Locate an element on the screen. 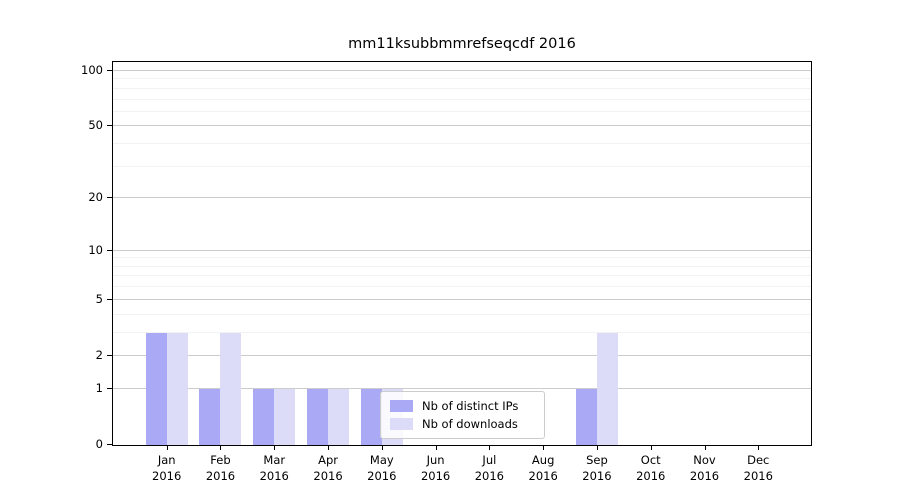 This screenshot has width=900, height=500. legend-item-distinct-ips: Nb of distinct IPs is located at coordinates (467, 406).